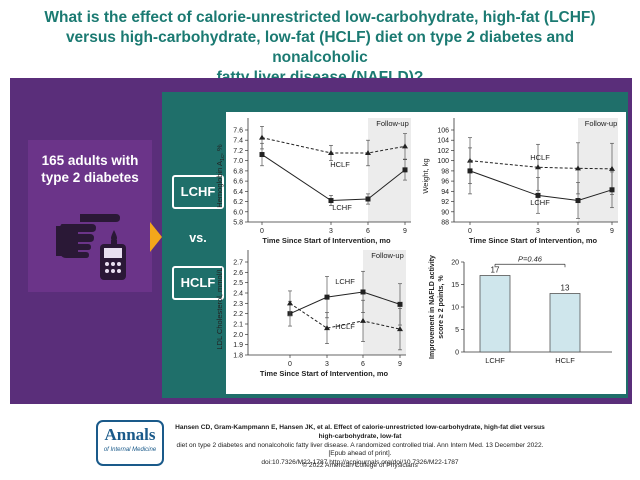  I want to click on copyright: © 2022 American College of Physicians, so click(360, 465).